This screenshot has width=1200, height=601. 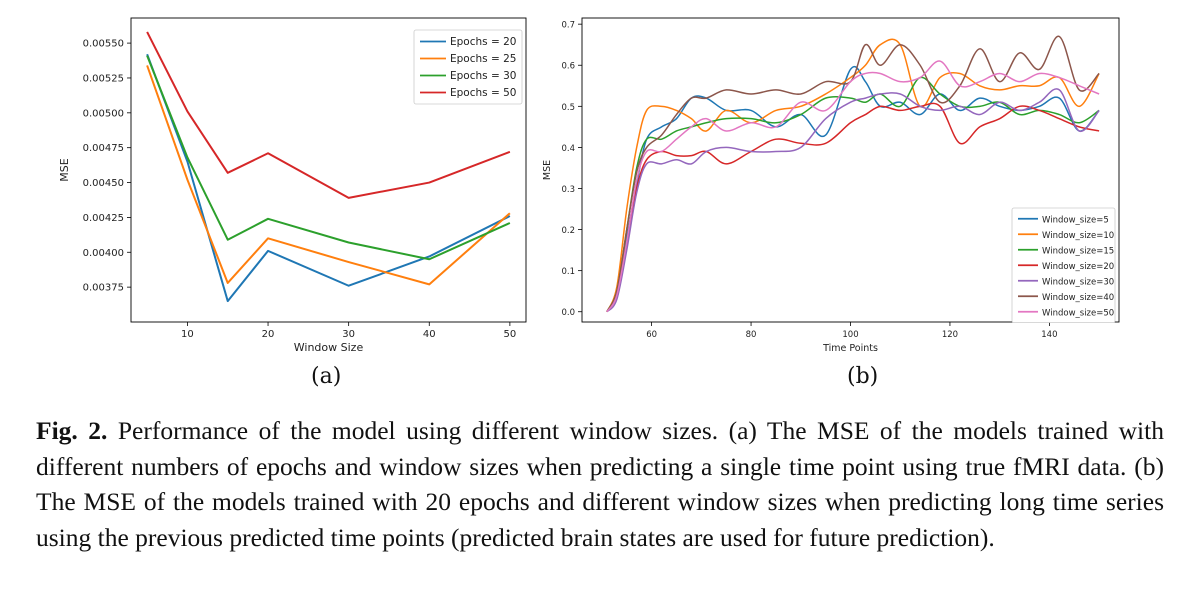 What do you see at coordinates (103, 78) in the screenshot?
I see `chart-a-y-tick-label-6: 0.00525` at bounding box center [103, 78].